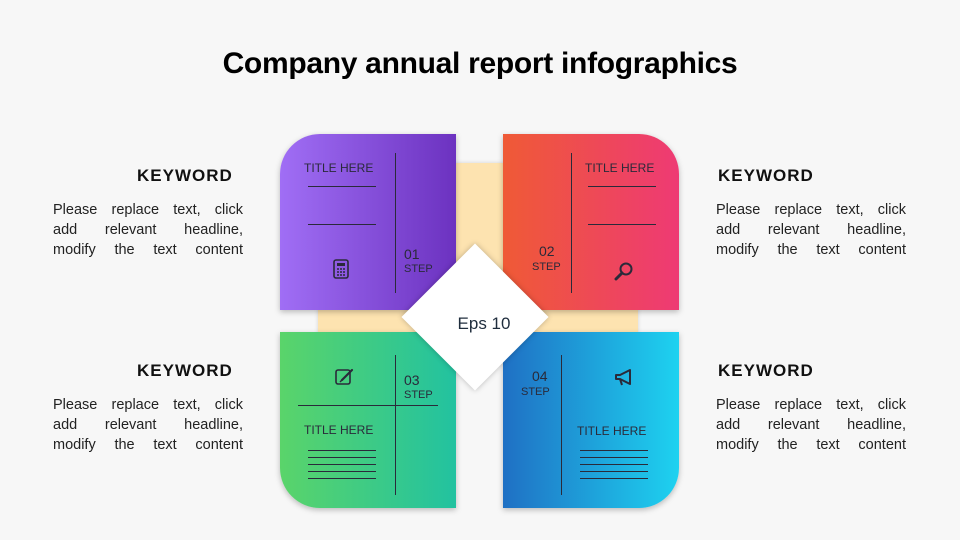  I want to click on edit-note-icon, so click(344, 376).